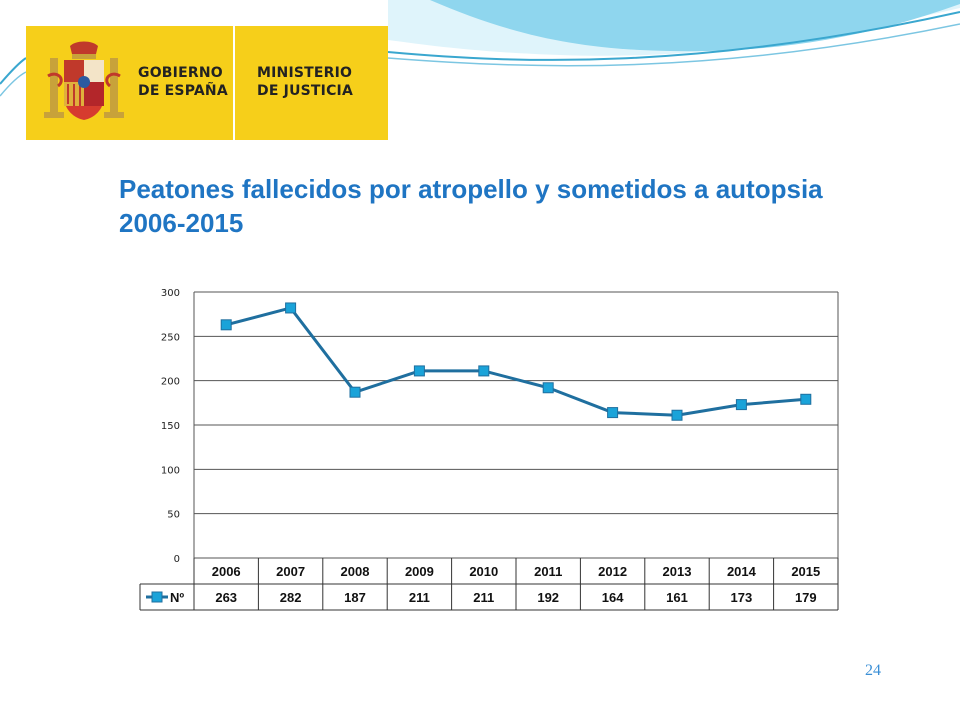 Image resolution: width=960 pixels, height=720 pixels. What do you see at coordinates (613, 597) in the screenshot?
I see `table-value: 164` at bounding box center [613, 597].